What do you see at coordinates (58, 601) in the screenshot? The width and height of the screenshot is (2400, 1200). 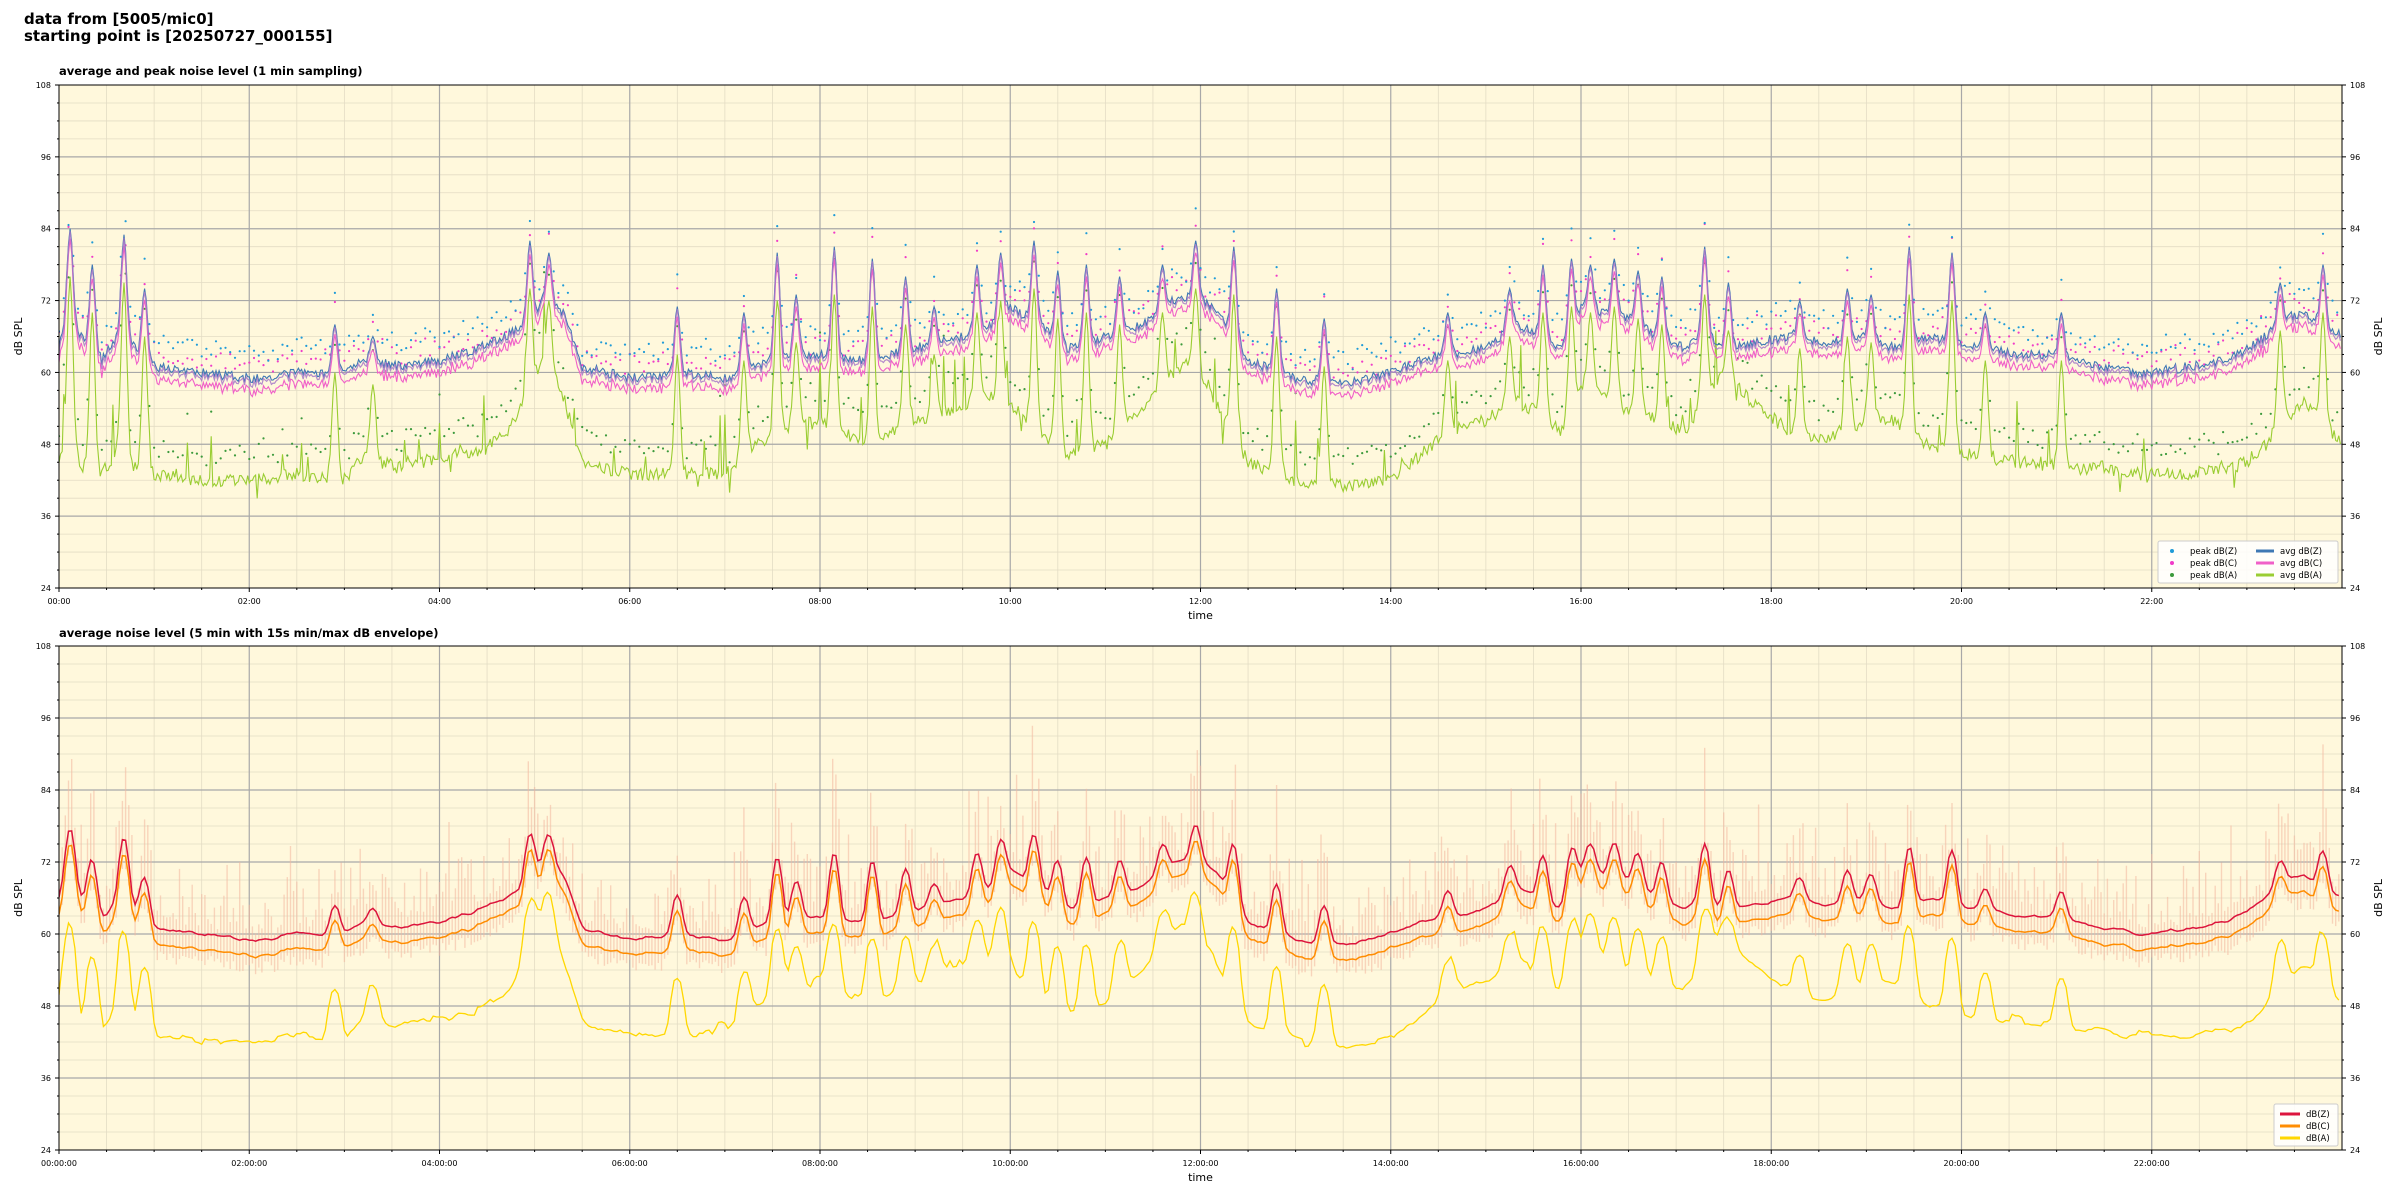 I see `chart-1-xtick-label: 00:00` at bounding box center [58, 601].